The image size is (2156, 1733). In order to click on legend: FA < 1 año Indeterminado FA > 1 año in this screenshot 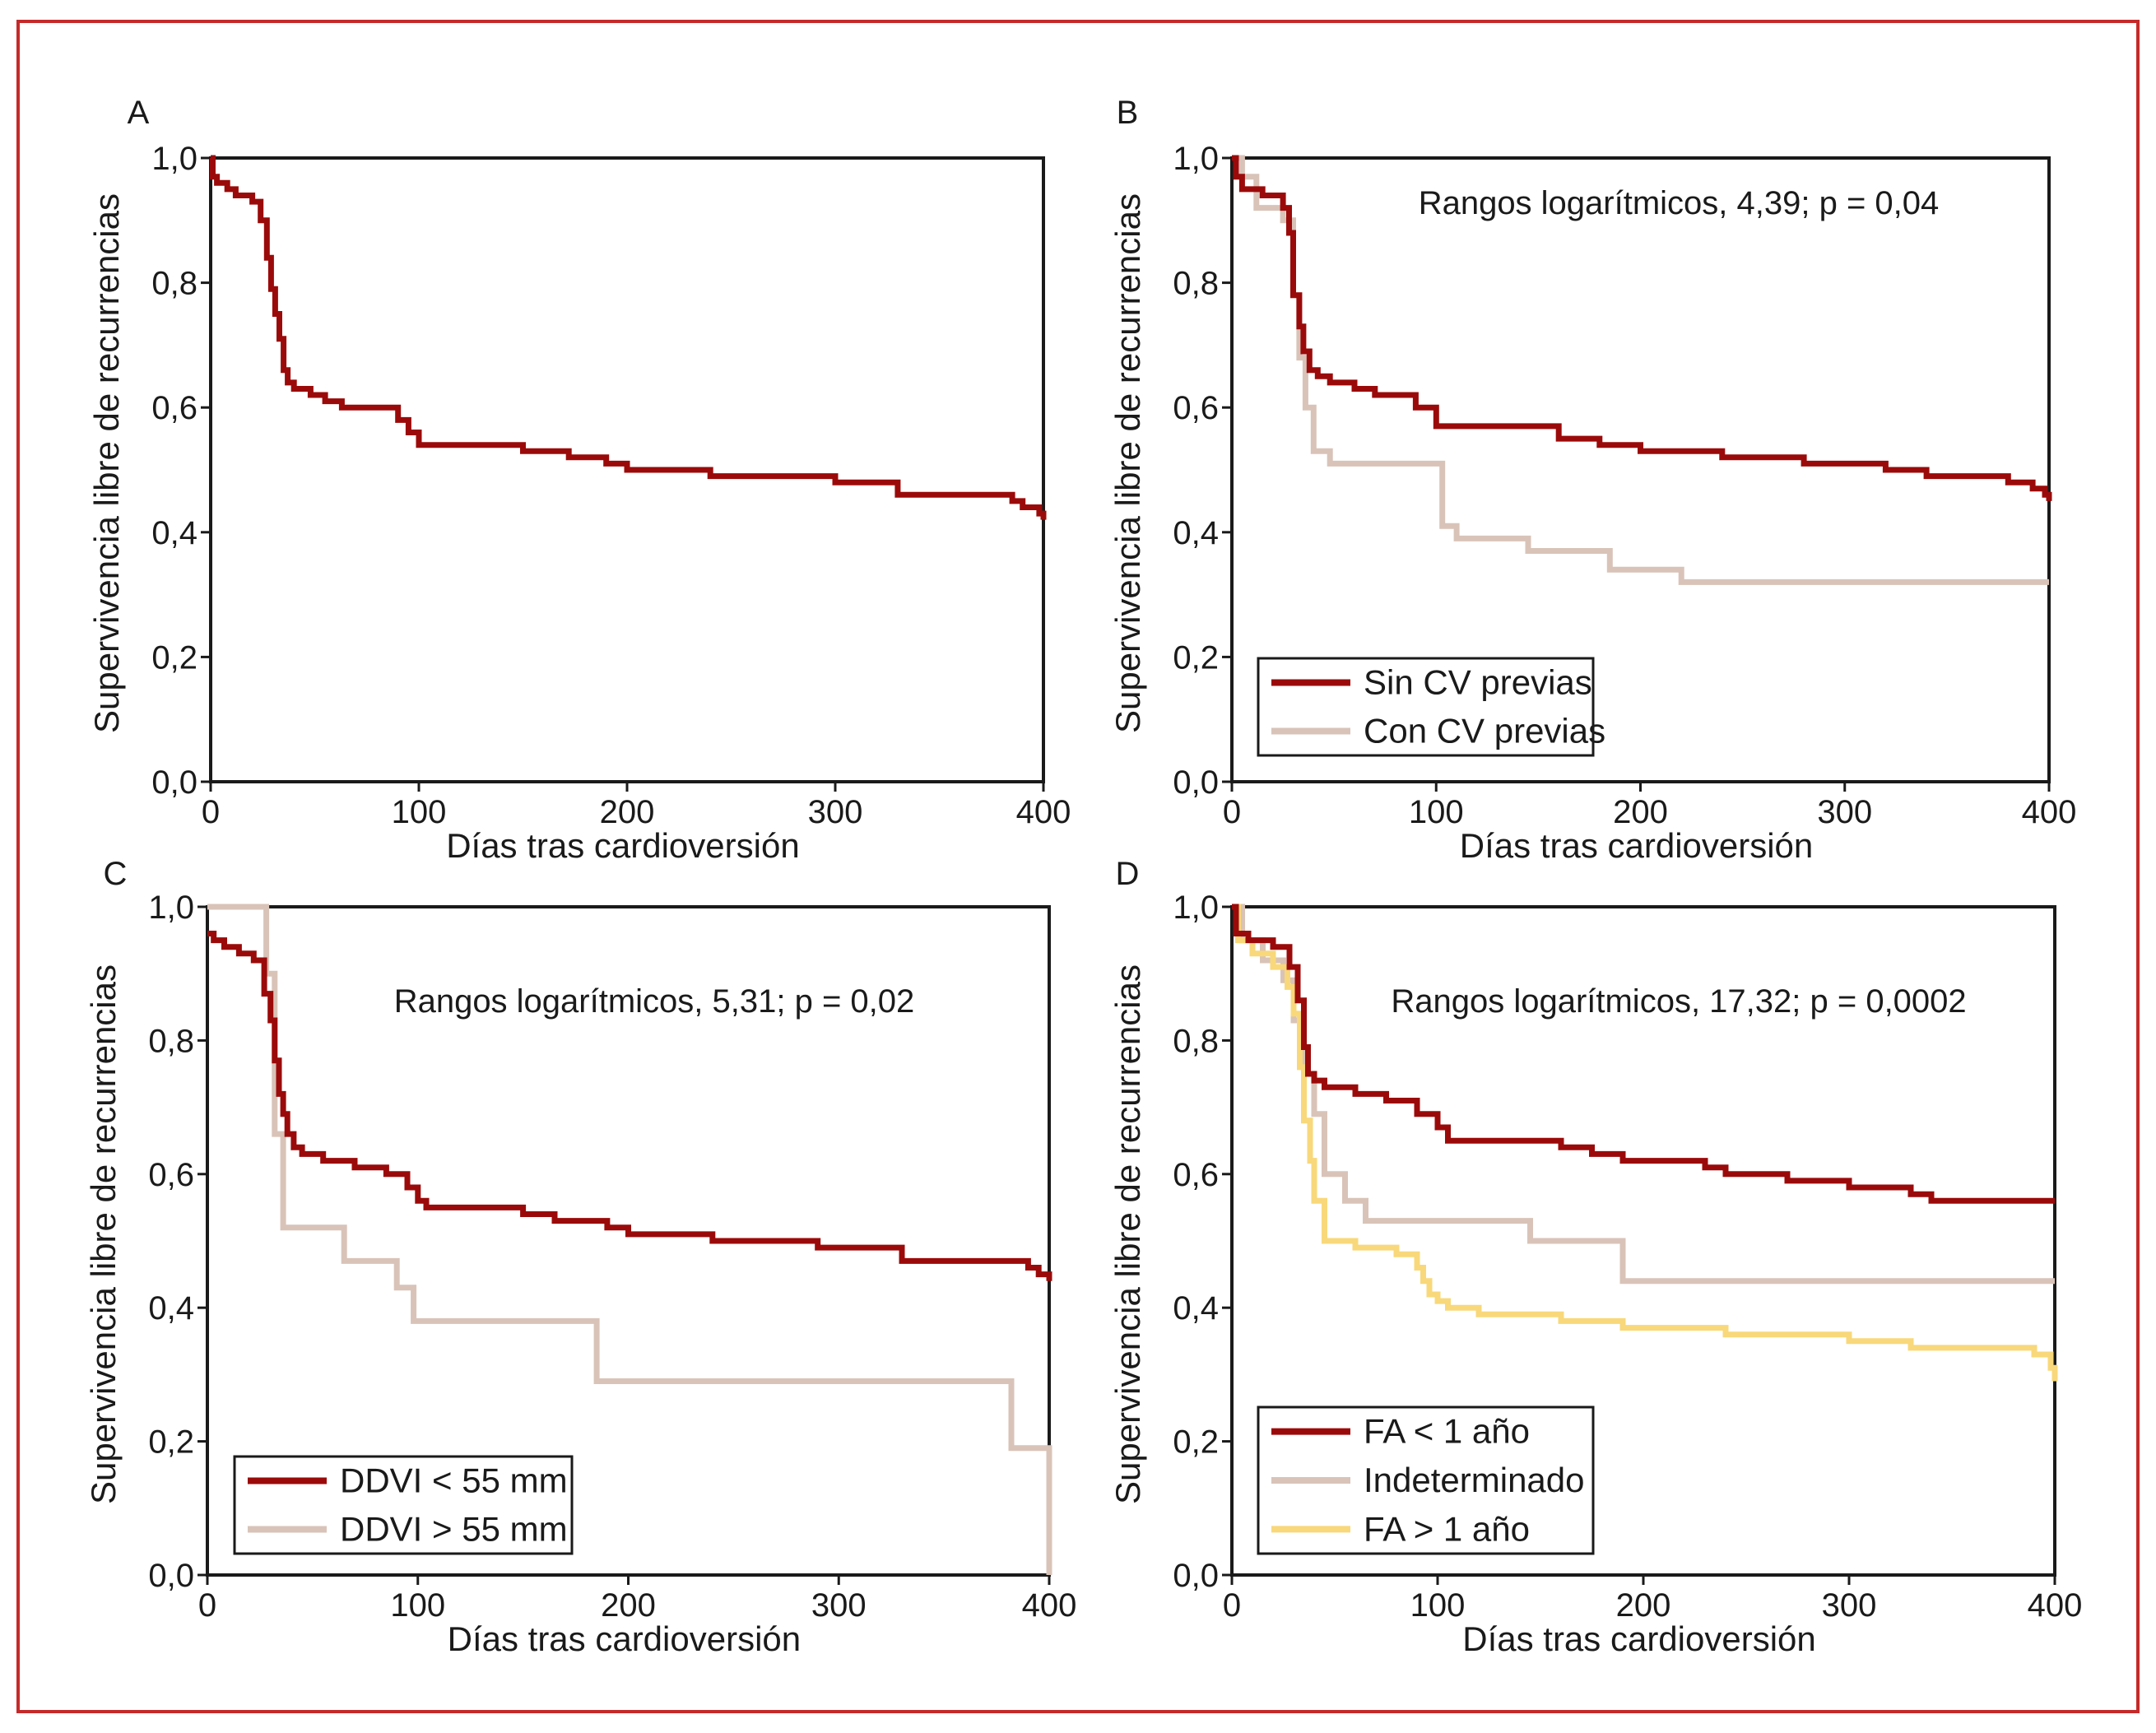, I will do `click(1426, 1480)`.